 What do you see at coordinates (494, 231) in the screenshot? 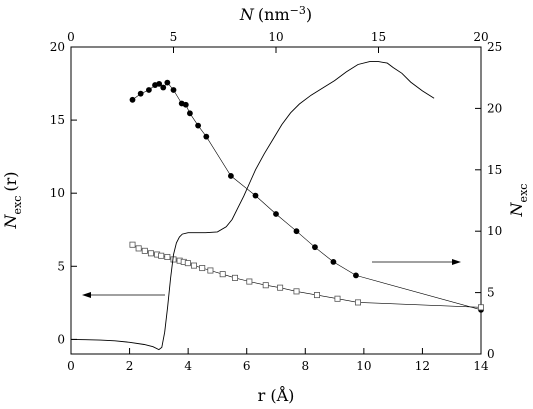
I see `right-tick-label: 10` at bounding box center [494, 231].